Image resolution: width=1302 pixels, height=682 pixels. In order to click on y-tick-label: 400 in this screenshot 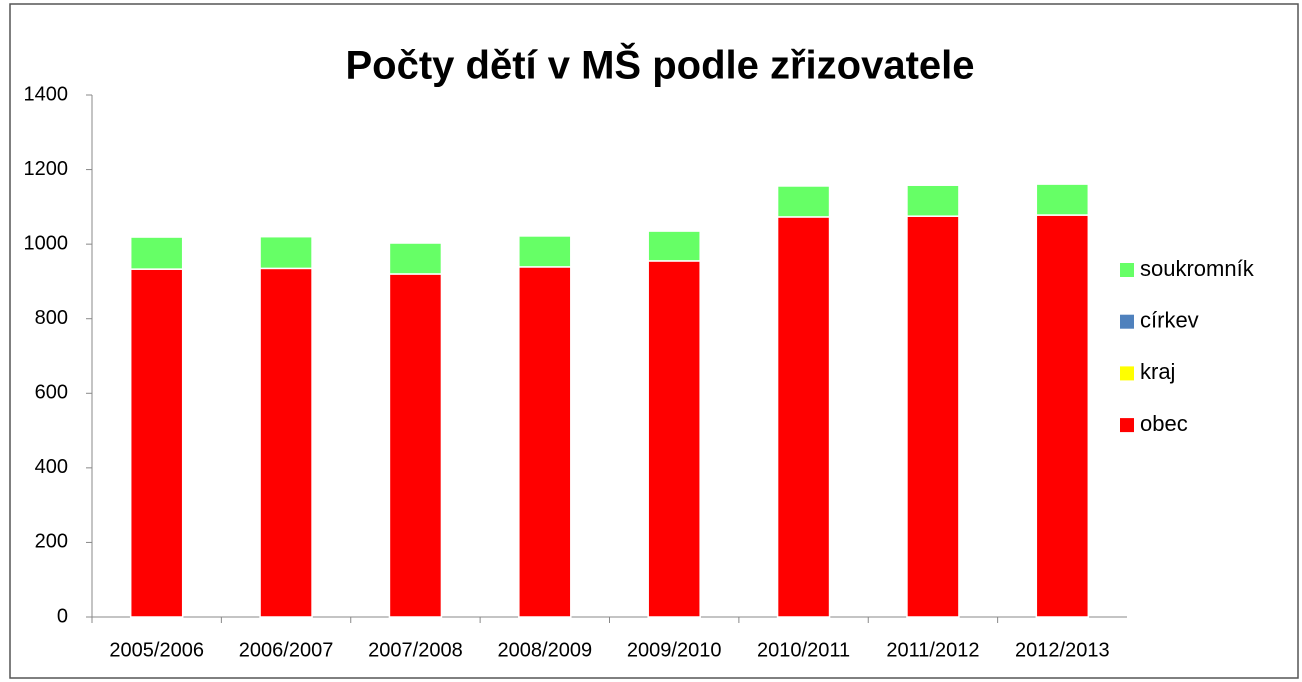, I will do `click(51, 467)`.